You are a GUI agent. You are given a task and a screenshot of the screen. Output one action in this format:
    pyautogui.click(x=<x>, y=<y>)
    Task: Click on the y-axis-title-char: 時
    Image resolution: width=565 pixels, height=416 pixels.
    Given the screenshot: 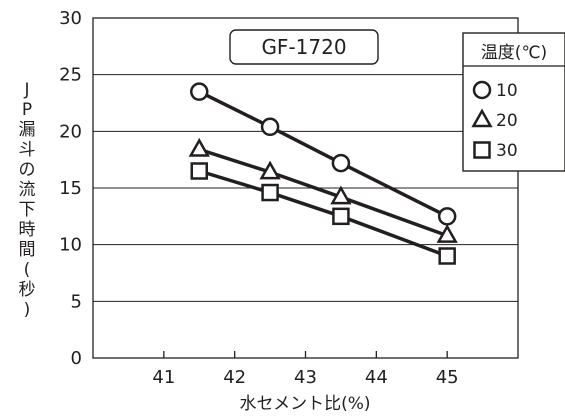 What is the action you would take?
    pyautogui.click(x=27, y=230)
    